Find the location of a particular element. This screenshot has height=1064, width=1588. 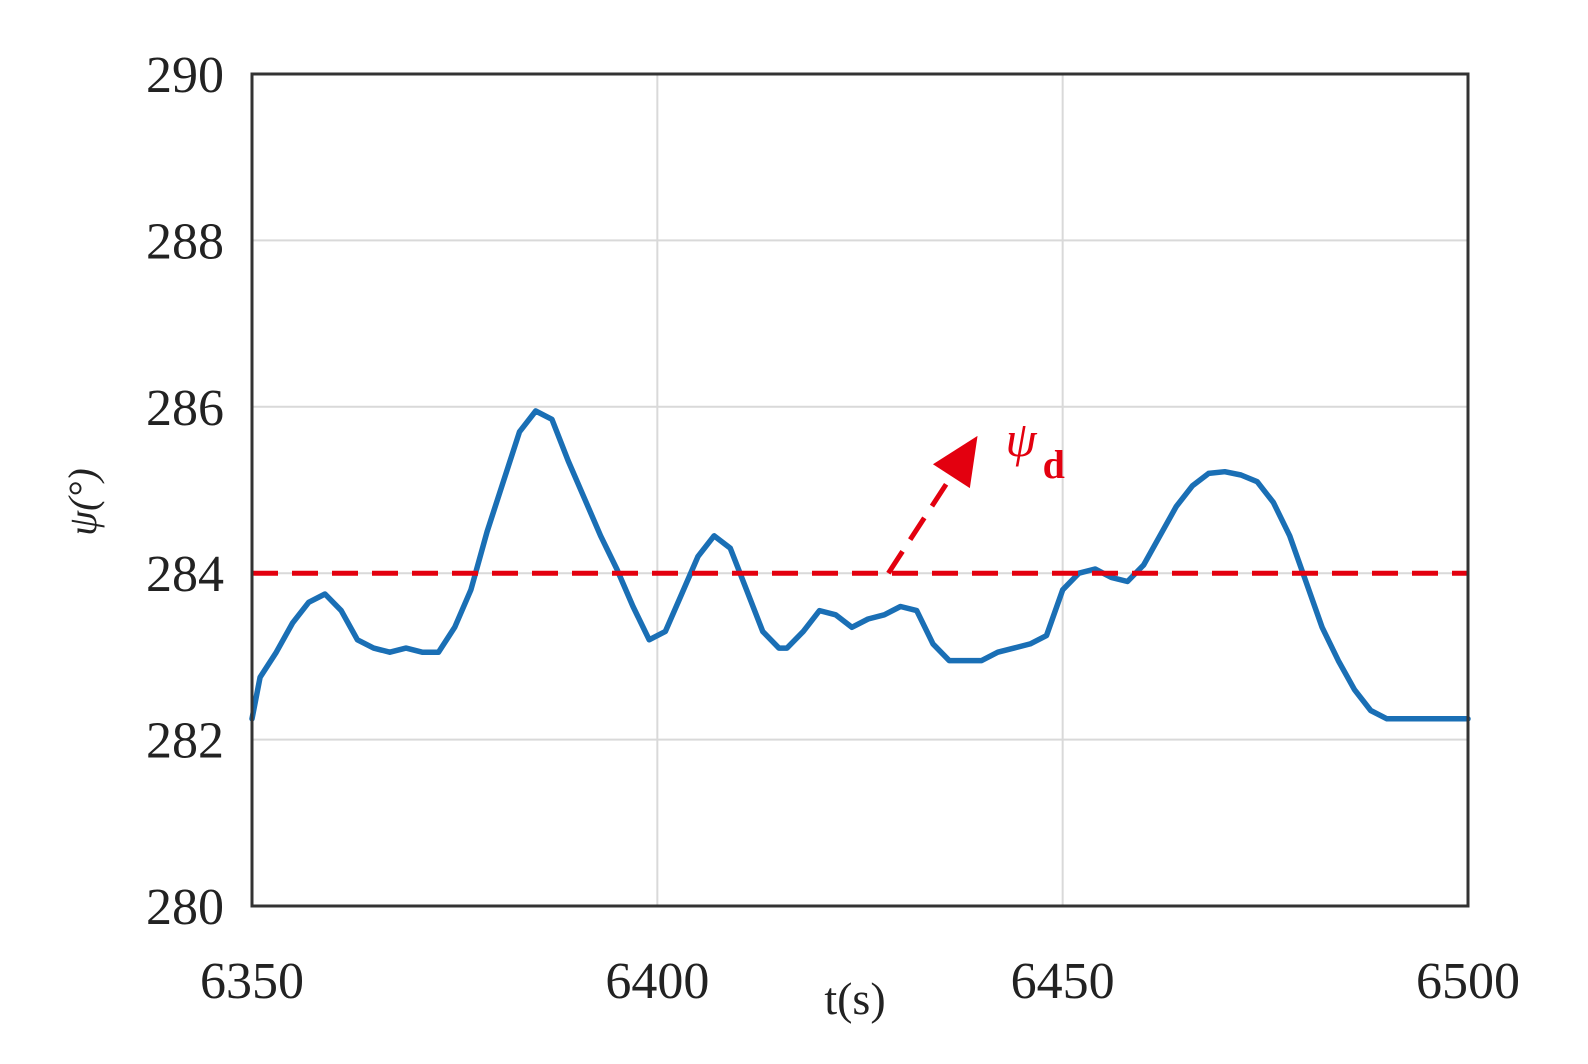

y-tick-label-2: 284 is located at coordinates (185, 574).